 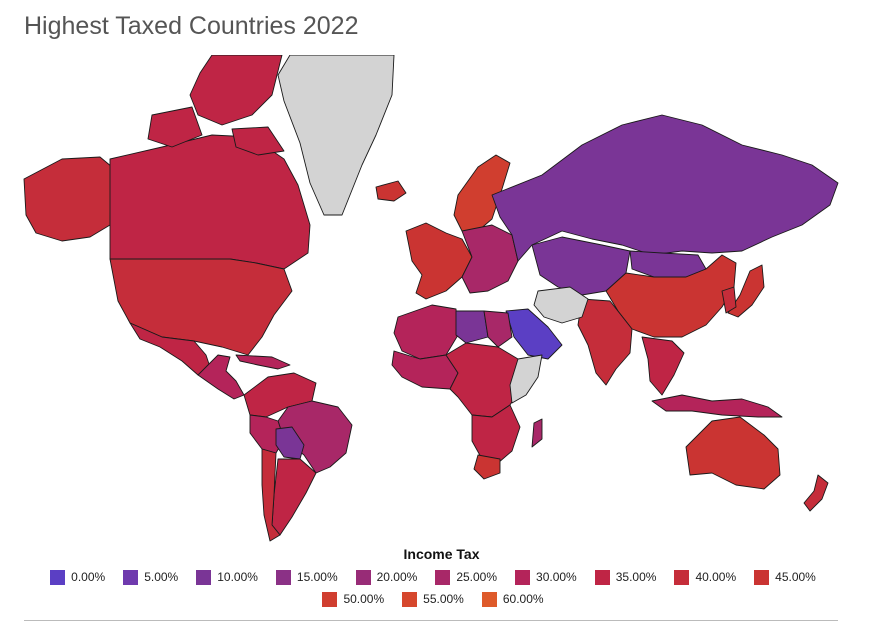 I want to click on region-arabian-peninsula, so click(x=534, y=334).